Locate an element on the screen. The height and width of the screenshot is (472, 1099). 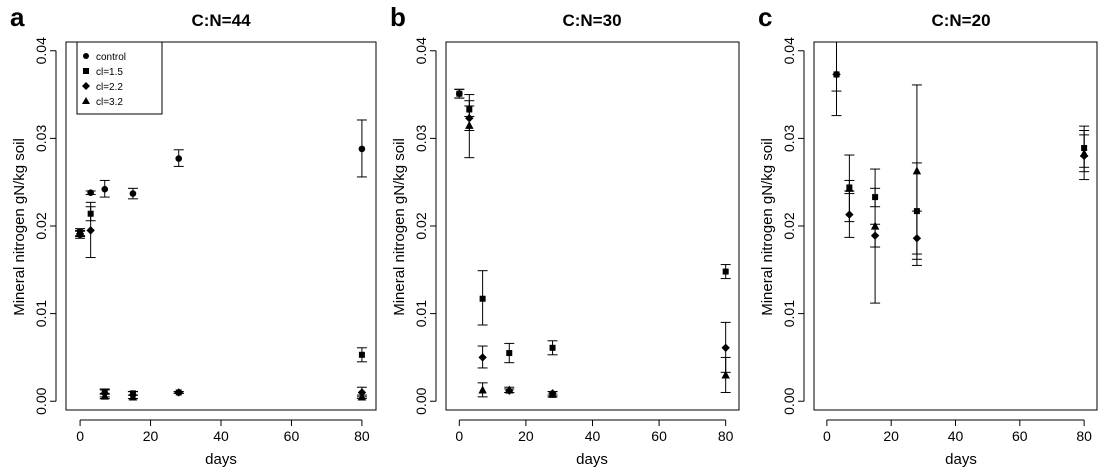
legend-entry-cl-2-2: cl=2.2 is located at coordinates (102, 87).